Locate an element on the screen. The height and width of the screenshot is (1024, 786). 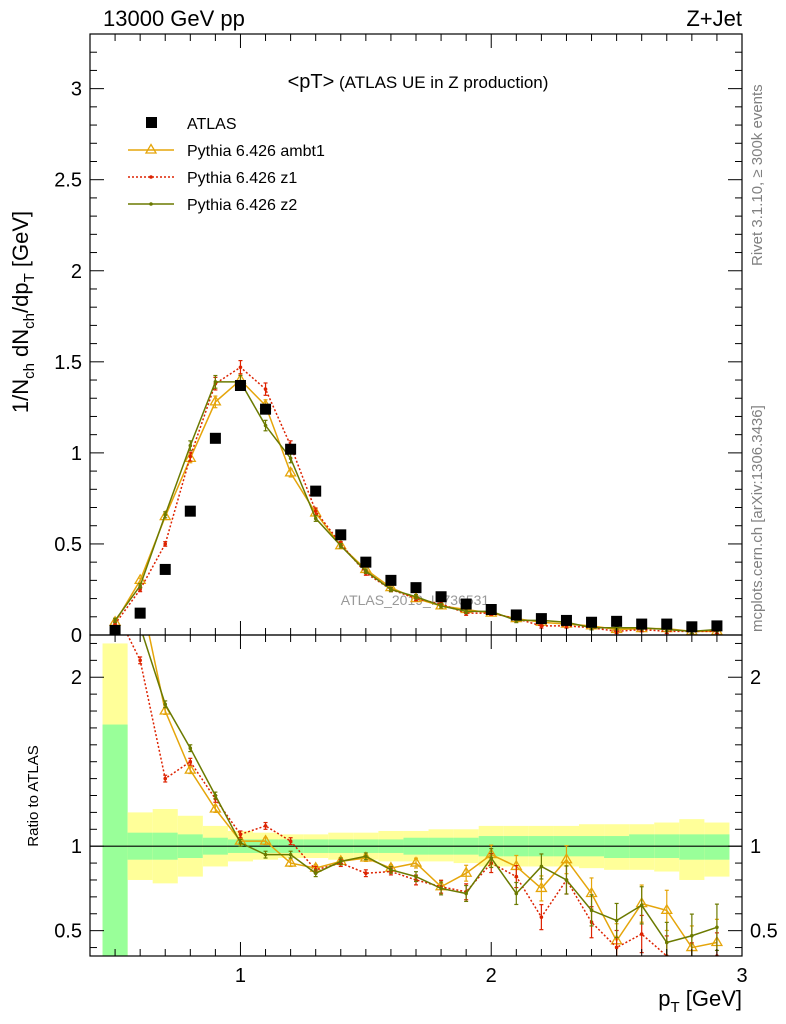
y-tick-label-5: 2.5 is located at coordinates (68, 181).